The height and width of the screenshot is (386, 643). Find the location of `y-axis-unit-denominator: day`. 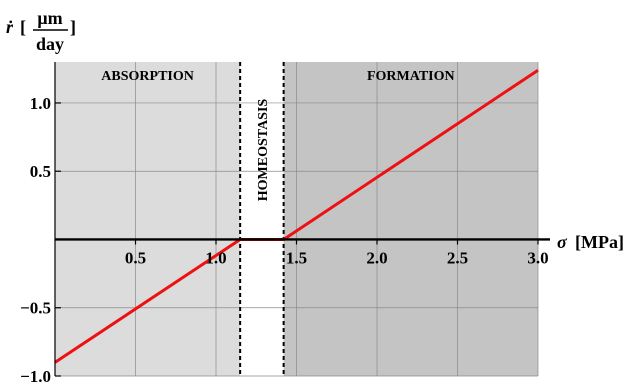

y-axis-unit-denominator: day is located at coordinates (50, 44).